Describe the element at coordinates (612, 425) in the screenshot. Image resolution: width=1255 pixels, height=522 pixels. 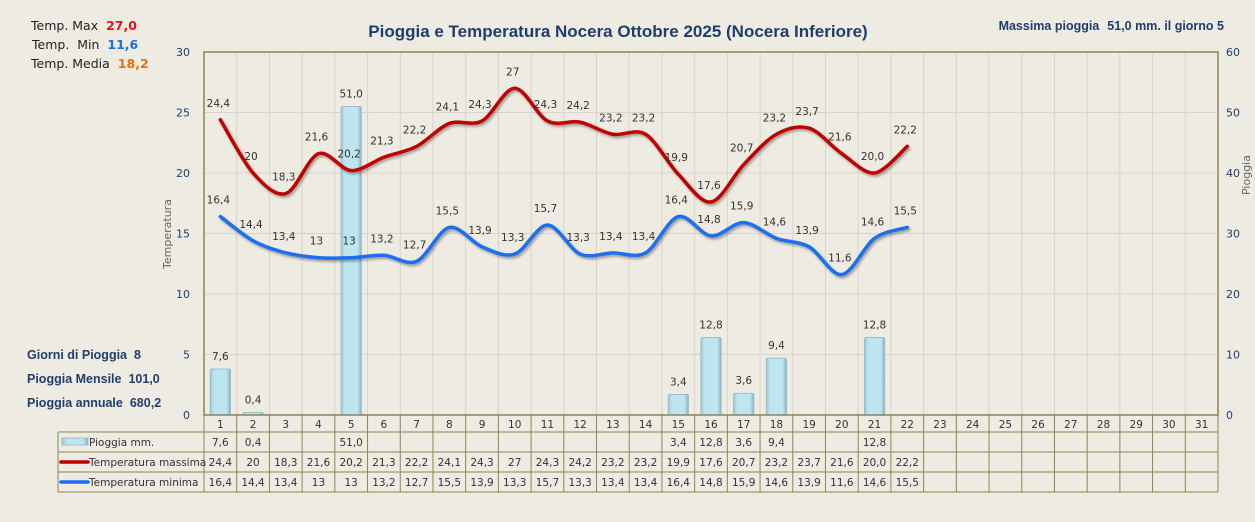
I see `x-category-label: 13` at that location.